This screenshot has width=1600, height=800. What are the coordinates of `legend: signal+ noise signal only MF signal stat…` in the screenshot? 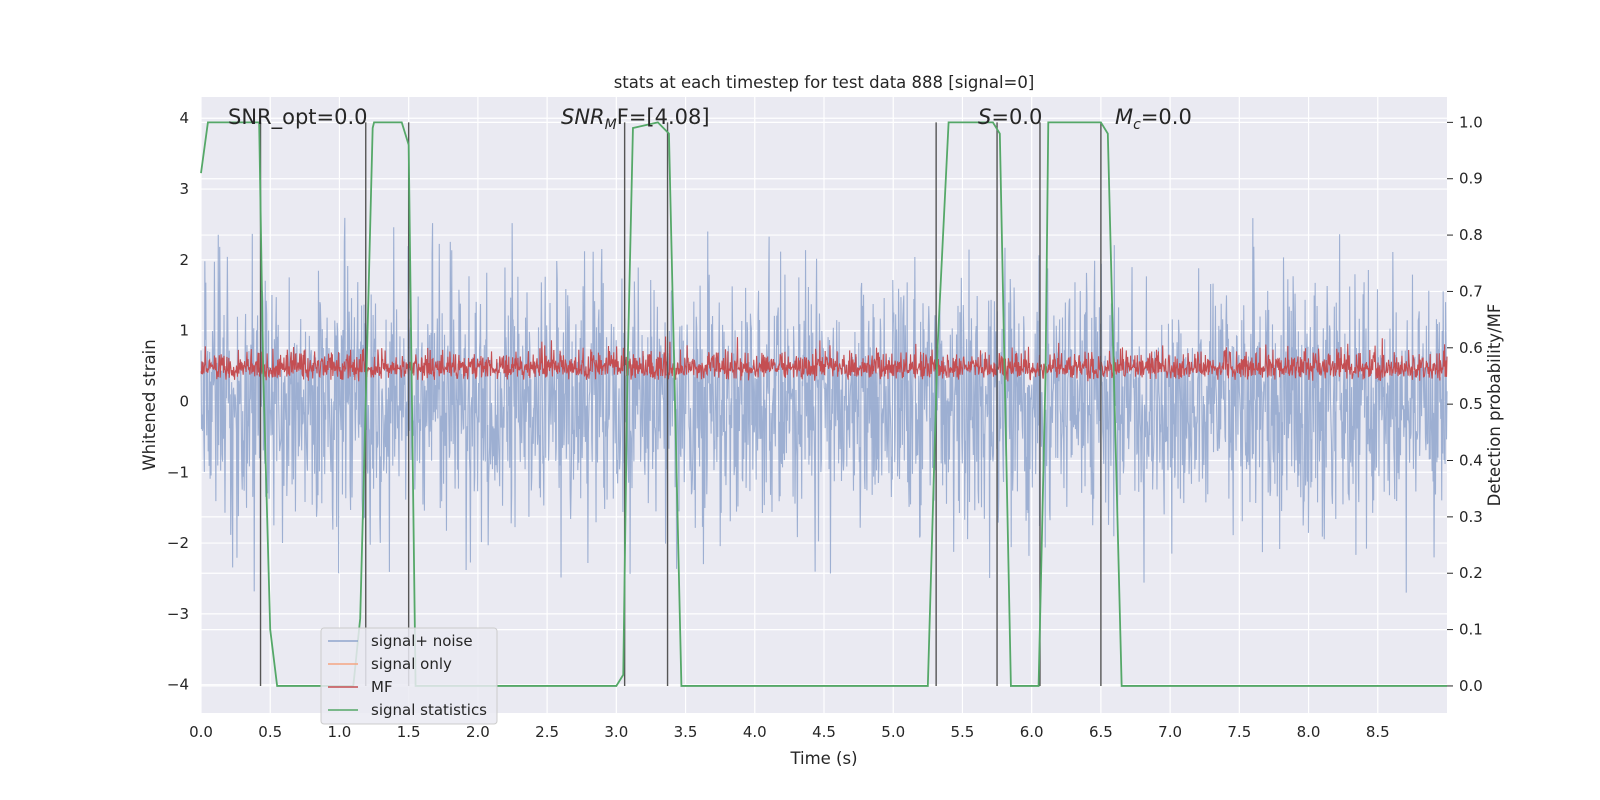 It's located at (409, 676).